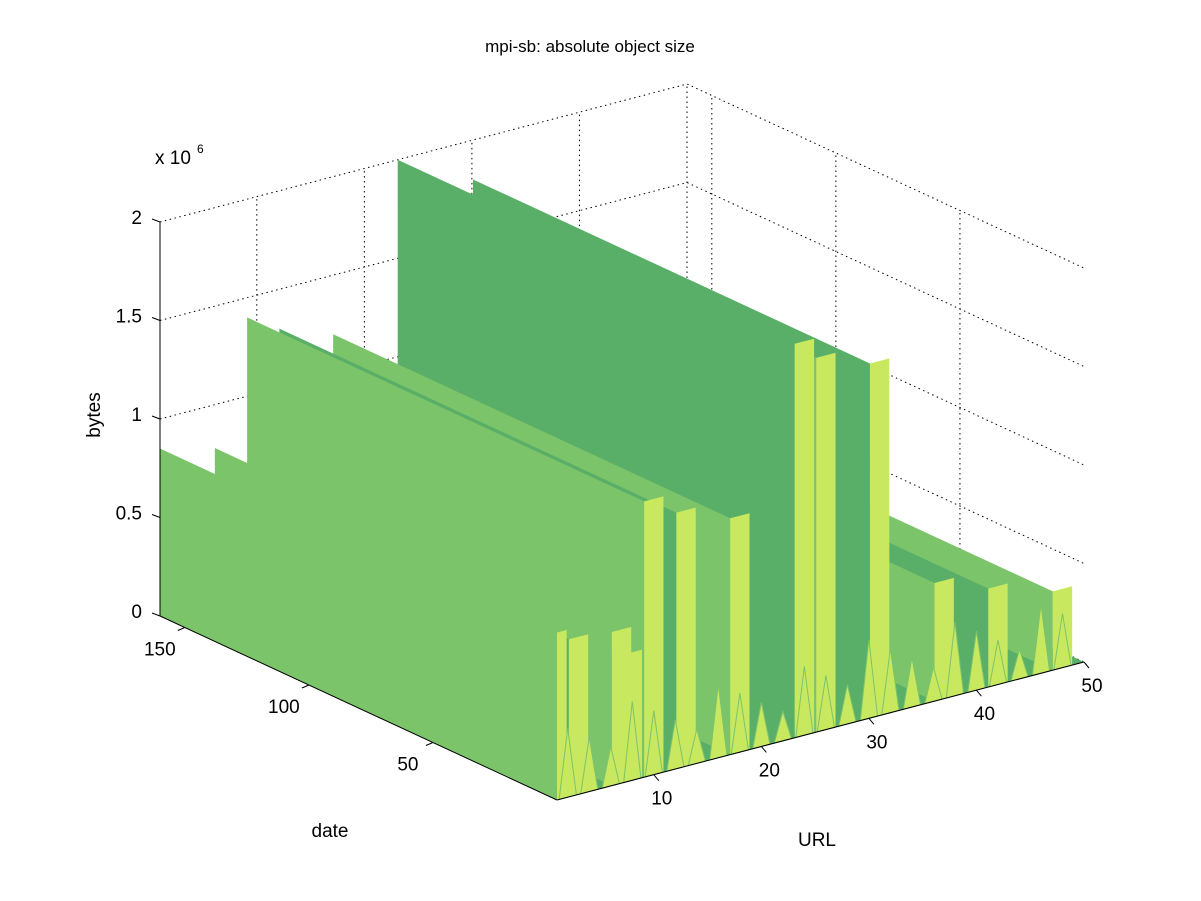 The height and width of the screenshot is (901, 1201). Describe the element at coordinates (136, 612) in the screenshot. I see `z-tick-label: 0` at that location.